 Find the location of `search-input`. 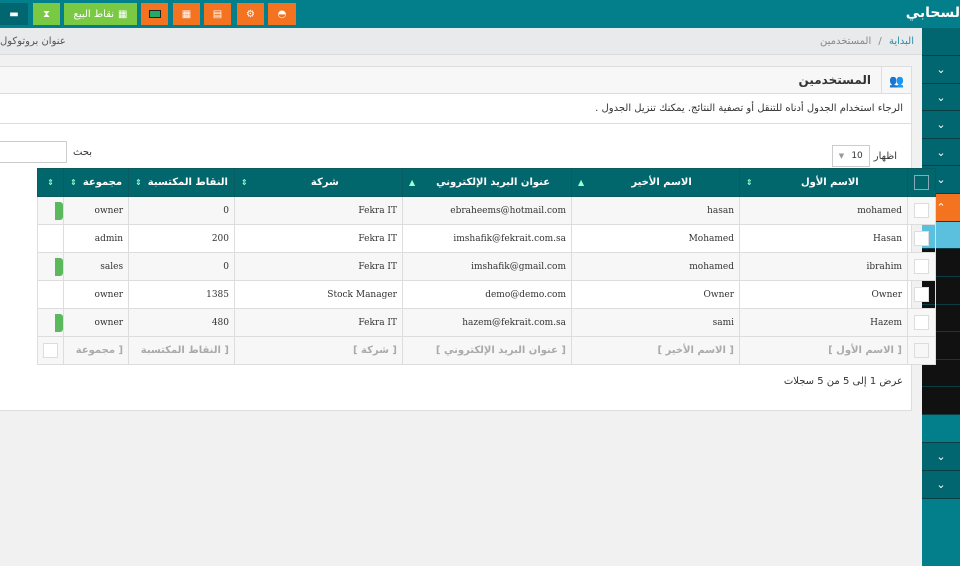

search-input is located at coordinates (33, 152).